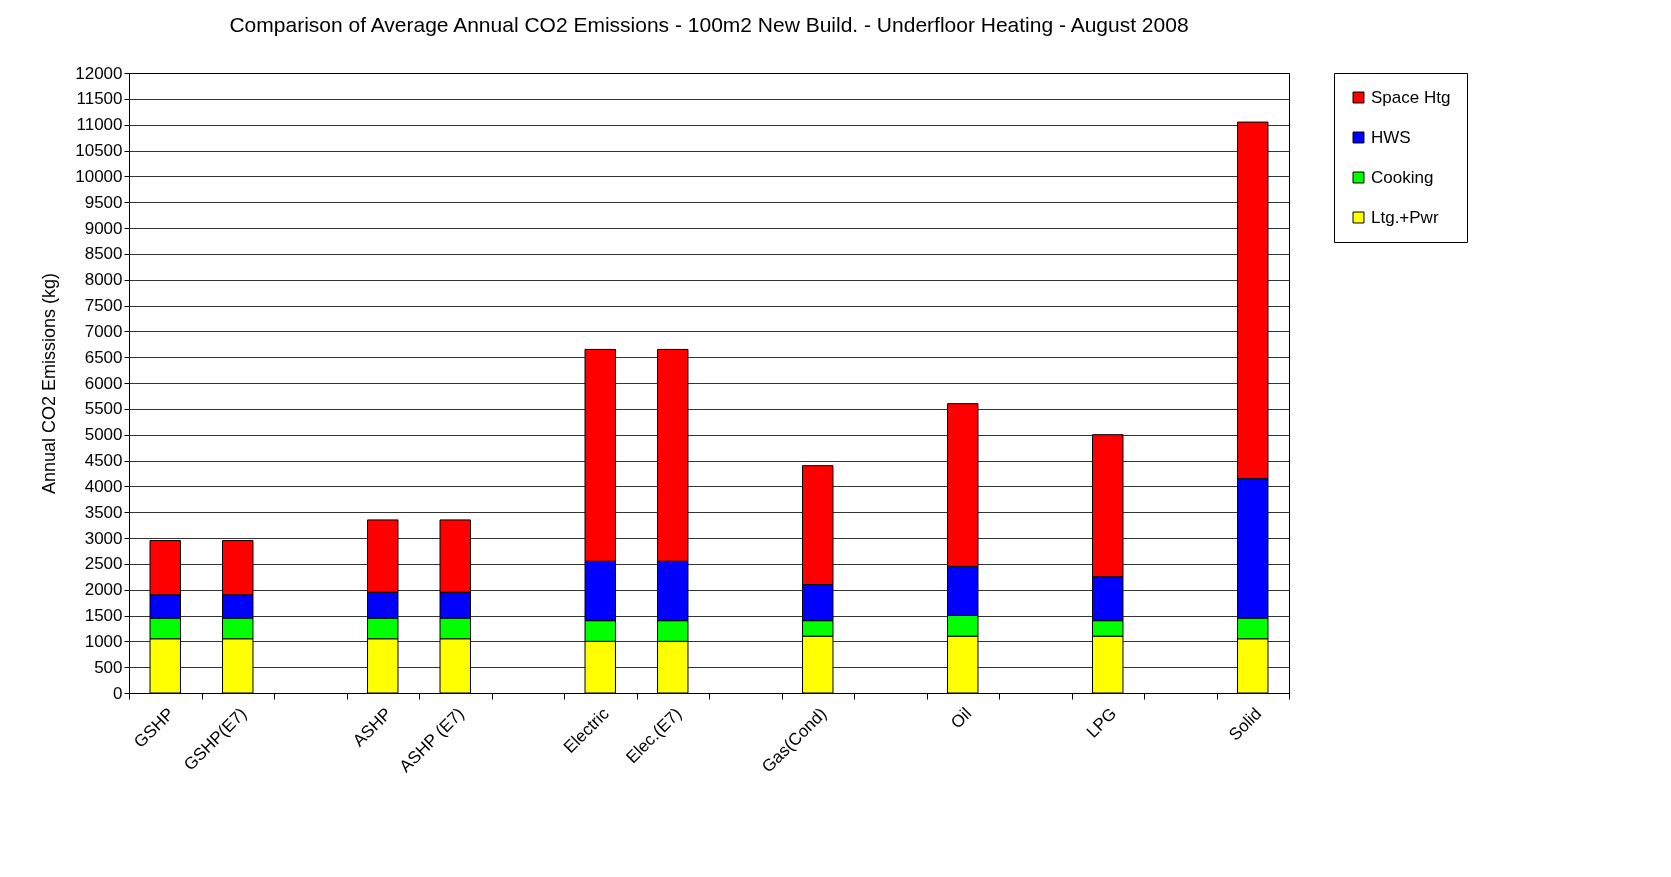 The width and height of the screenshot is (1671, 877). Describe the element at coordinates (1405, 217) in the screenshot. I see `legend-label: Ltg.+Pwr` at that location.